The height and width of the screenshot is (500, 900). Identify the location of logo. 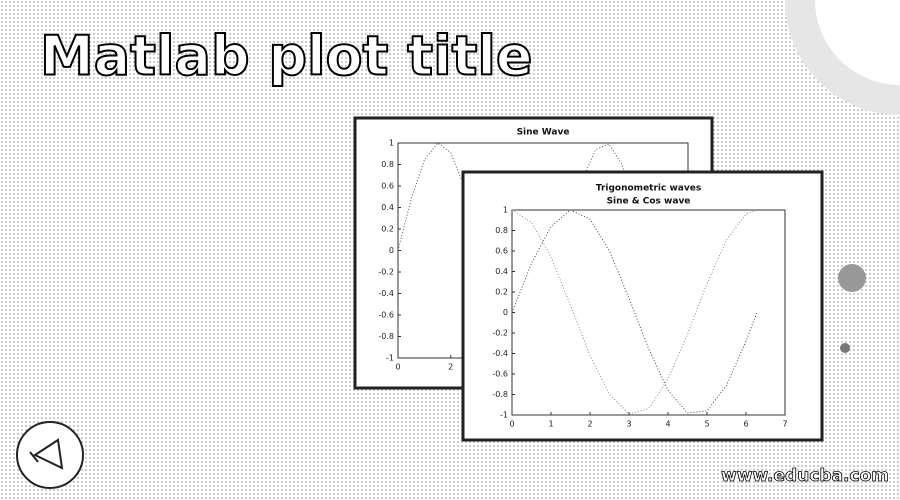
(50, 455).